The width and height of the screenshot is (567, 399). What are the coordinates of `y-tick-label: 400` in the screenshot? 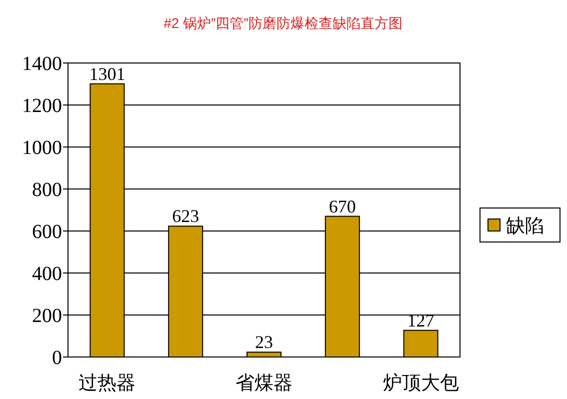 It's located at (47, 274).